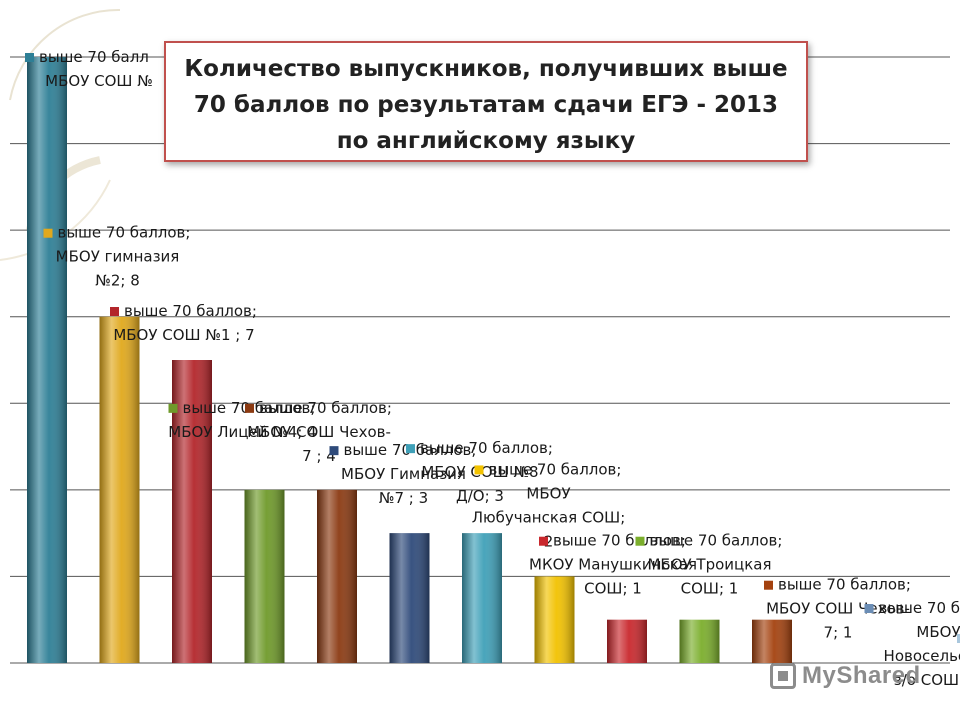 Image resolution: width=960 pixels, height=720 pixels. I want to click on data-label: МБОУ Лицей №4; 4, so click(242, 432).